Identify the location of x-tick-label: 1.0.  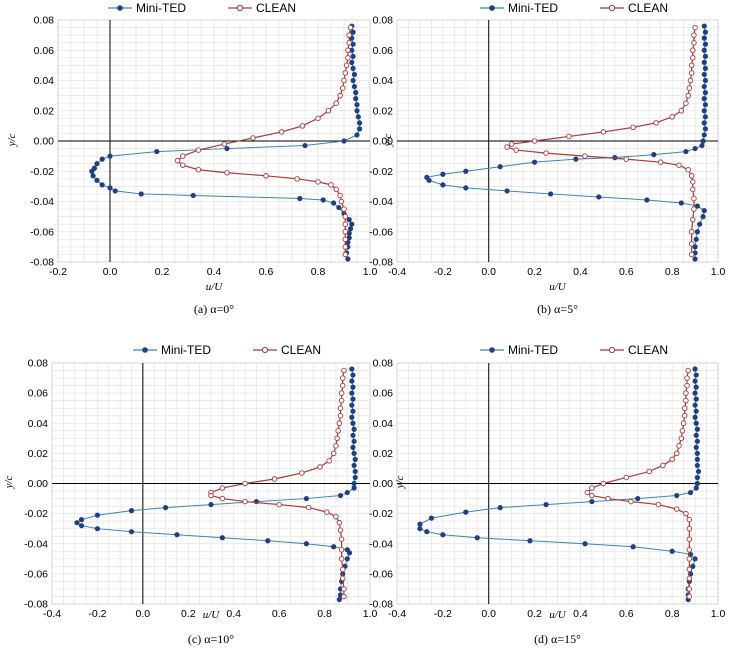
(718, 614).